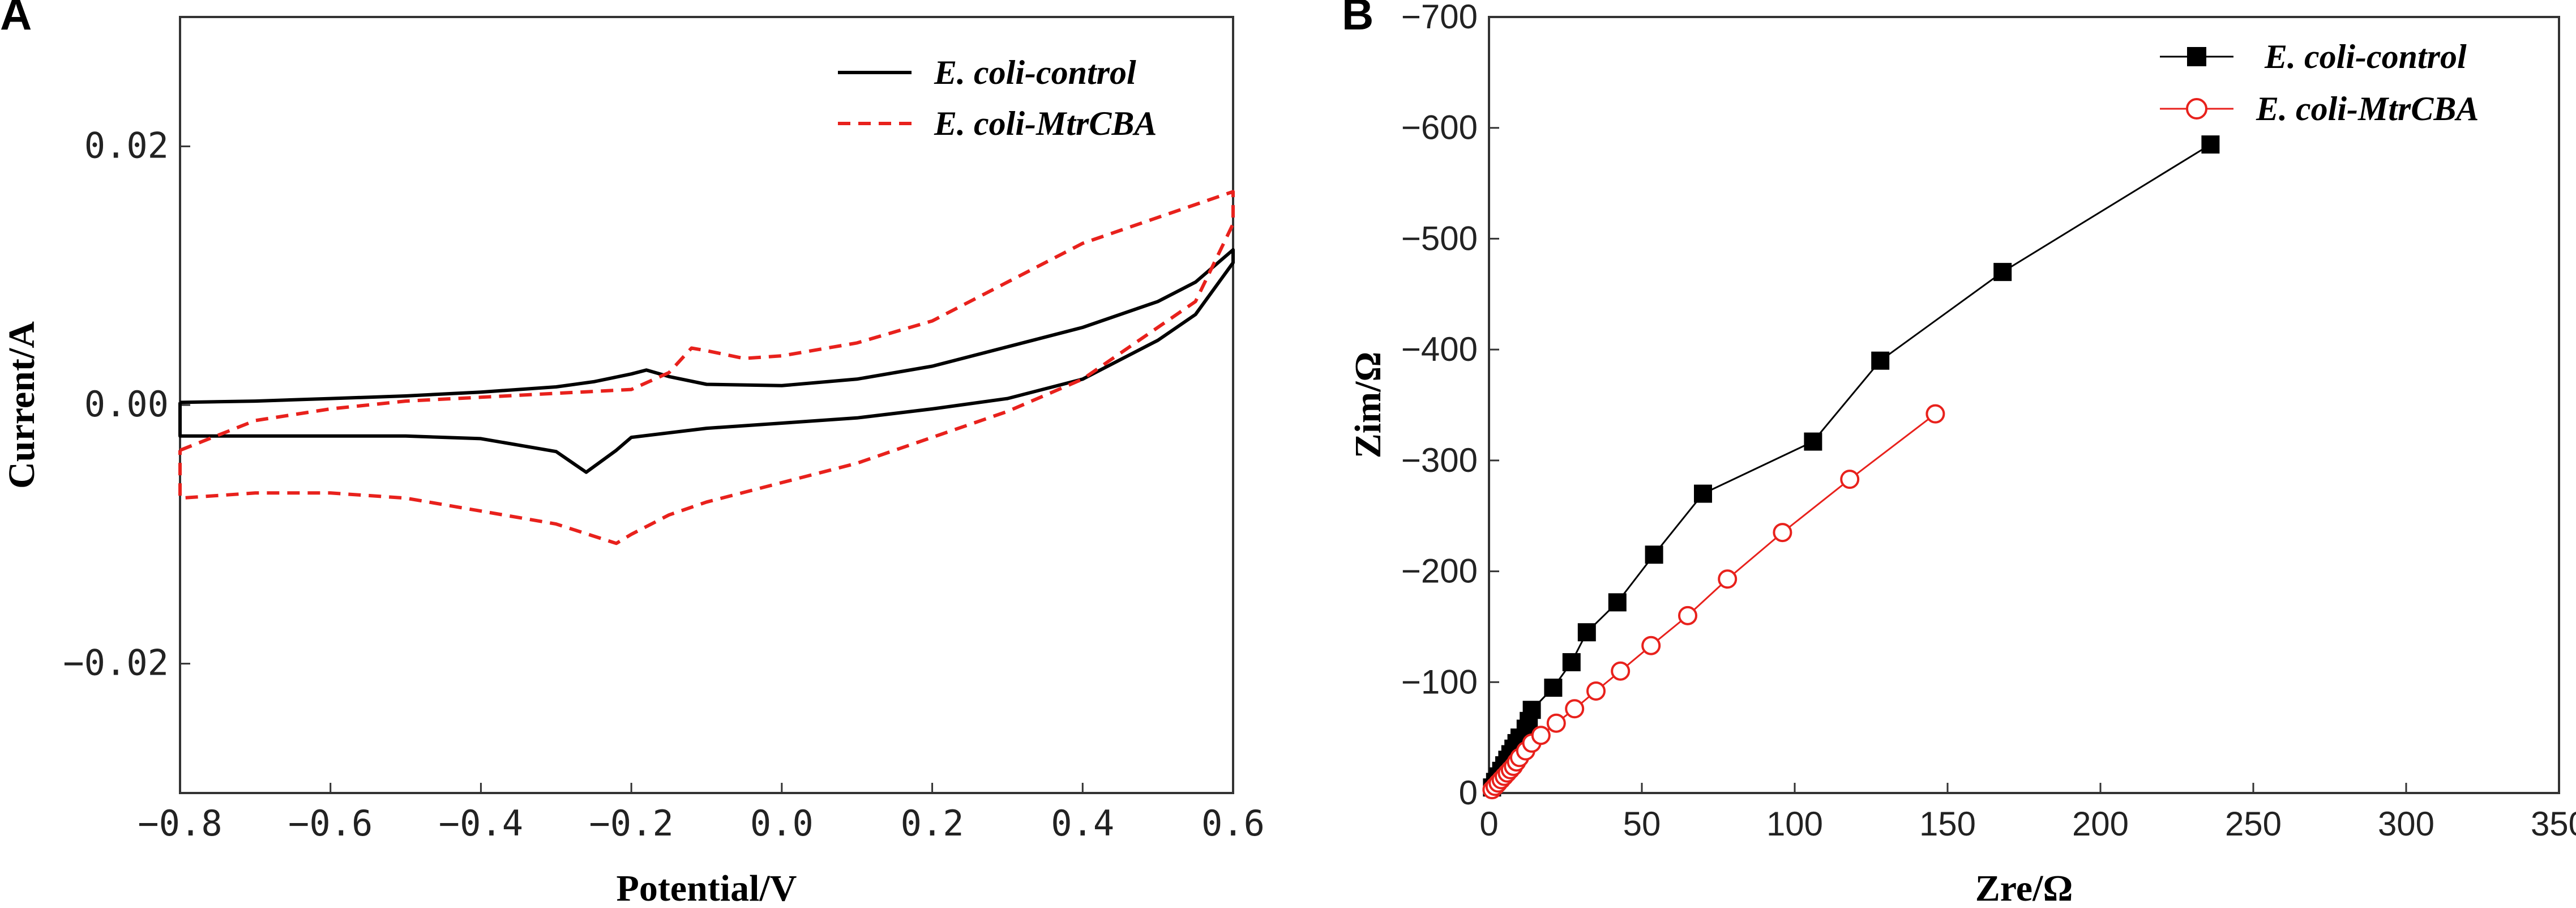  What do you see at coordinates (1713, 602) in the screenshot?
I see `panel-b-series-mtrcba-line` at bounding box center [1713, 602].